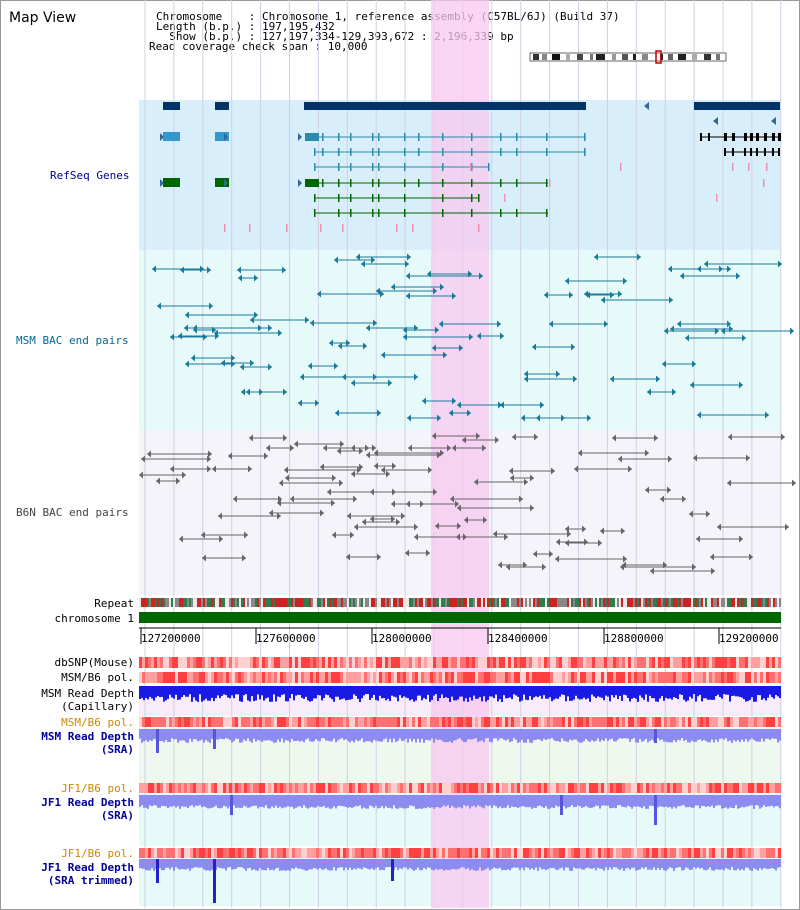 Image resolution: width=800 pixels, height=910 pixels. What do you see at coordinates (72, 340) in the screenshot?
I see `track-label-msm-bac: MSM BAC end pairs` at bounding box center [72, 340].